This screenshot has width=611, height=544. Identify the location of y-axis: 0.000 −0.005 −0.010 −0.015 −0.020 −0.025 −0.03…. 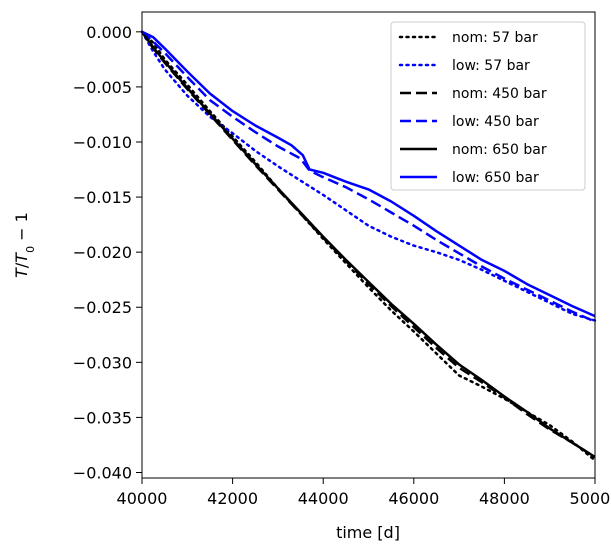
(107, 252).